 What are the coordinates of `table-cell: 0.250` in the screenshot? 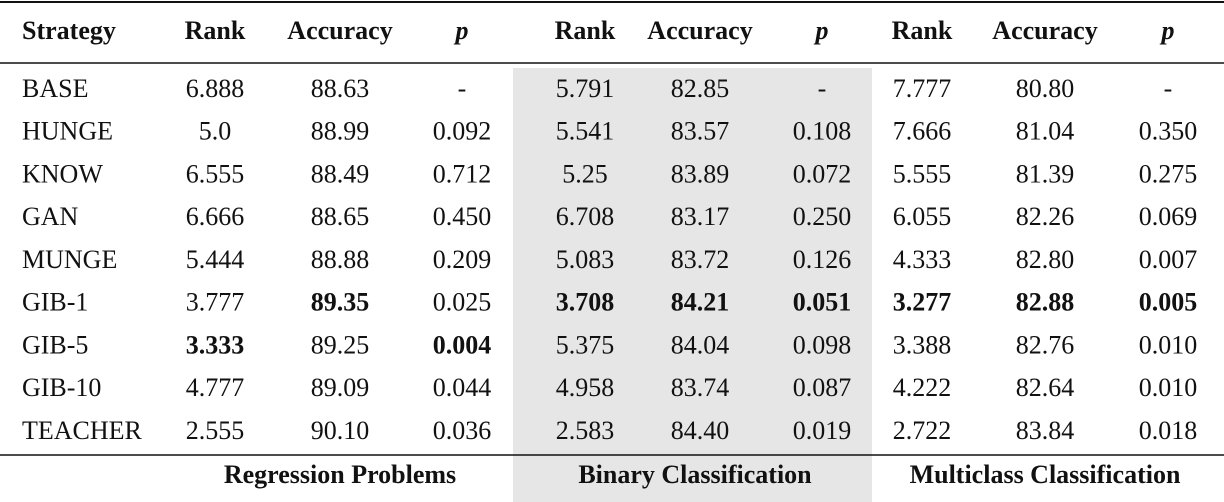 It's located at (822, 216).